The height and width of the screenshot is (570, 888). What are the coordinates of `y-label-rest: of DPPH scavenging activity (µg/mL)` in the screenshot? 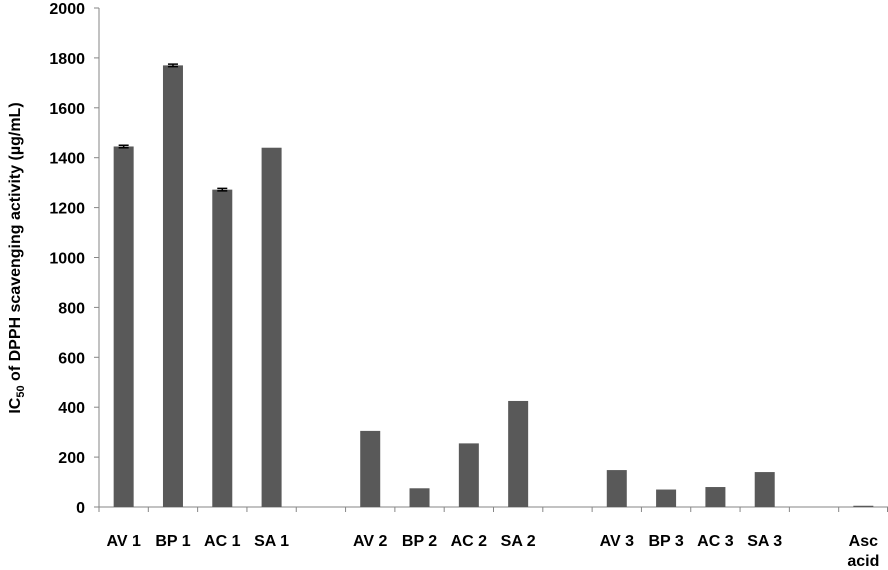 It's located at (15, 243).